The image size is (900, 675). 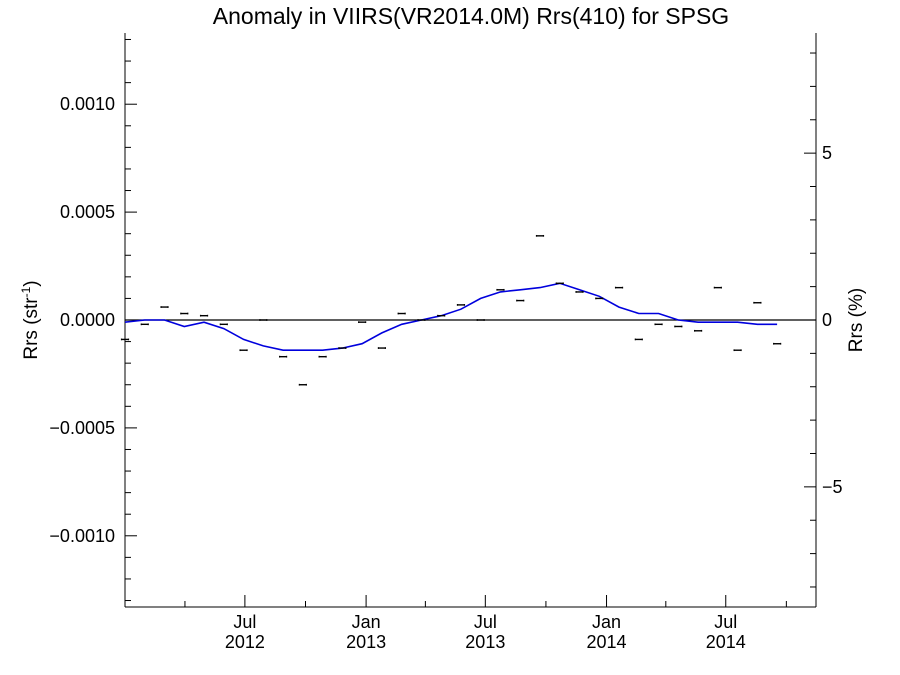 What do you see at coordinates (87, 104) in the screenshot?
I see `y-left-tick-label: 0.0010` at bounding box center [87, 104].